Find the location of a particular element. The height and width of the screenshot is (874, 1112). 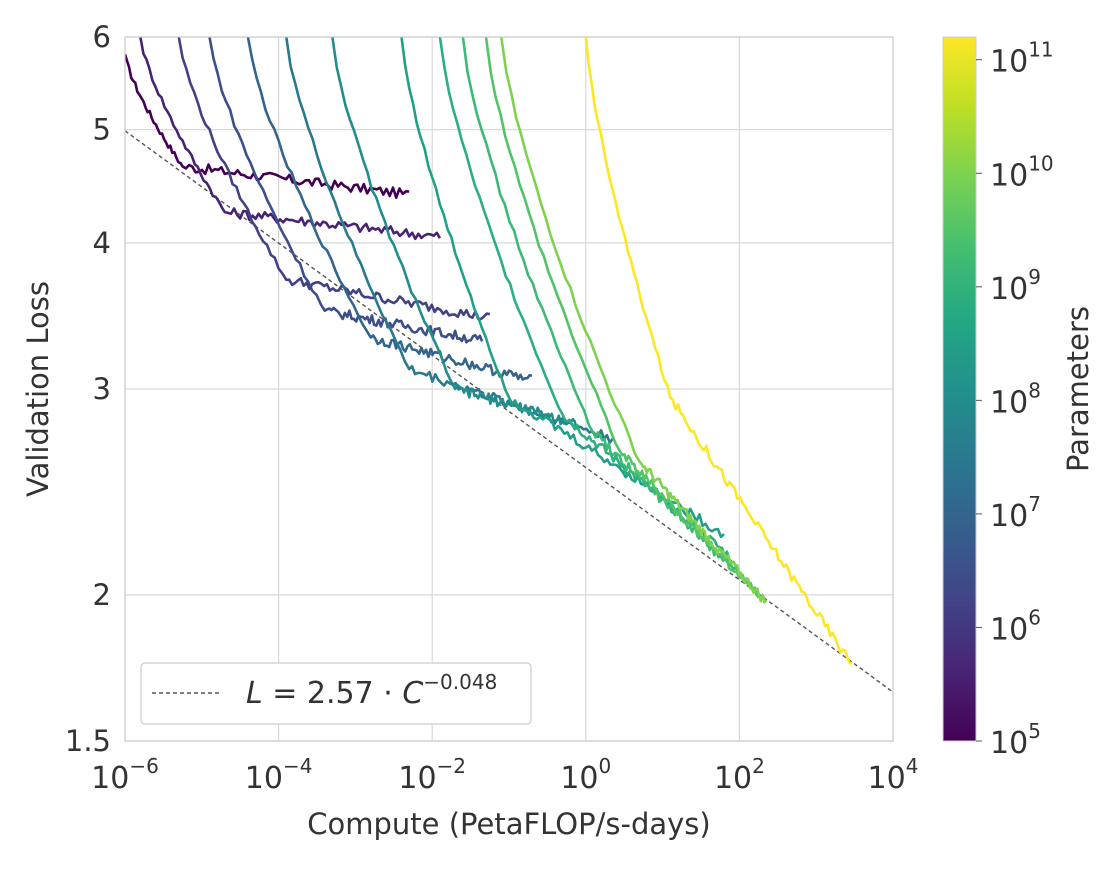

x-tick-label: 10⁴ is located at coordinates (893, 775).